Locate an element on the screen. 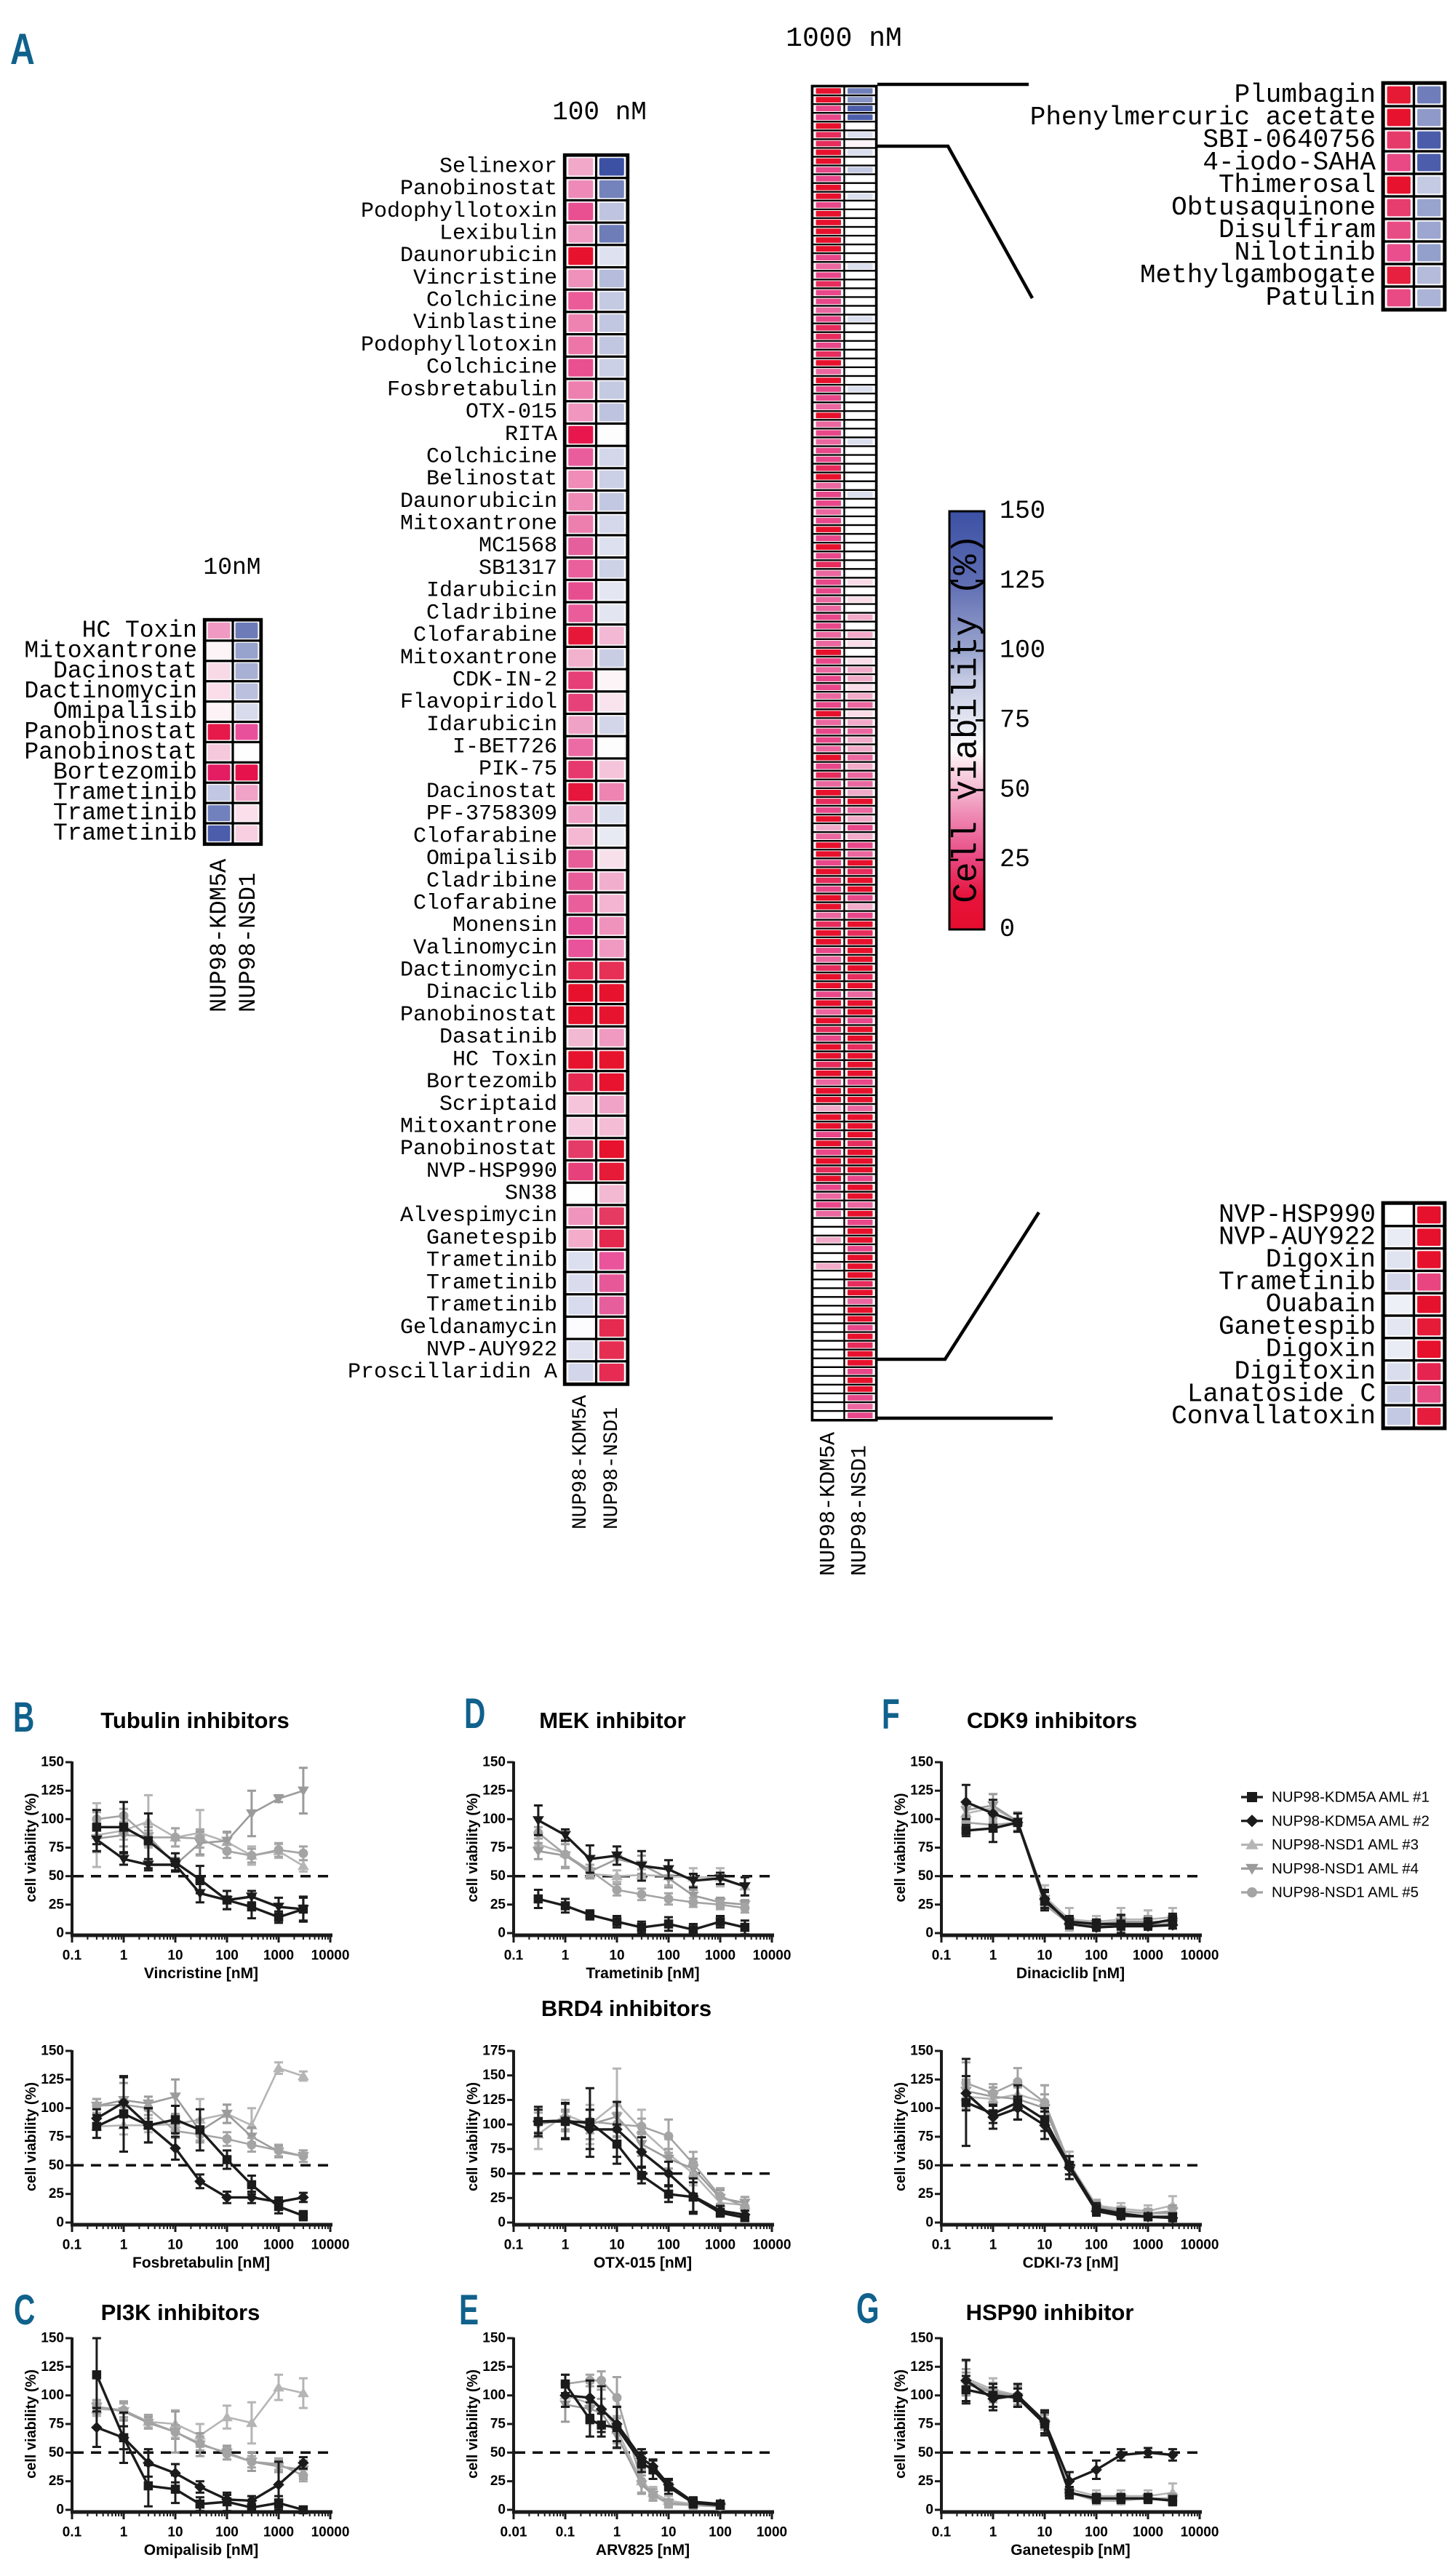 Image resolution: width=1455 pixels, height=2576 pixels. svg-text: Bortezomib is located at coordinates (492, 1082).